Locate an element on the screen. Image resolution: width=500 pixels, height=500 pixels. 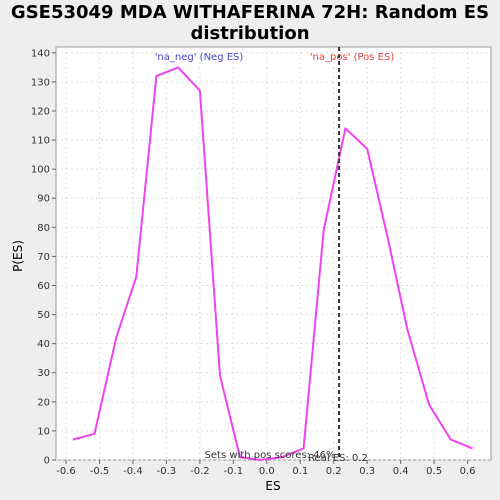
y-tick-label: 10 is located at coordinates (43, 431).